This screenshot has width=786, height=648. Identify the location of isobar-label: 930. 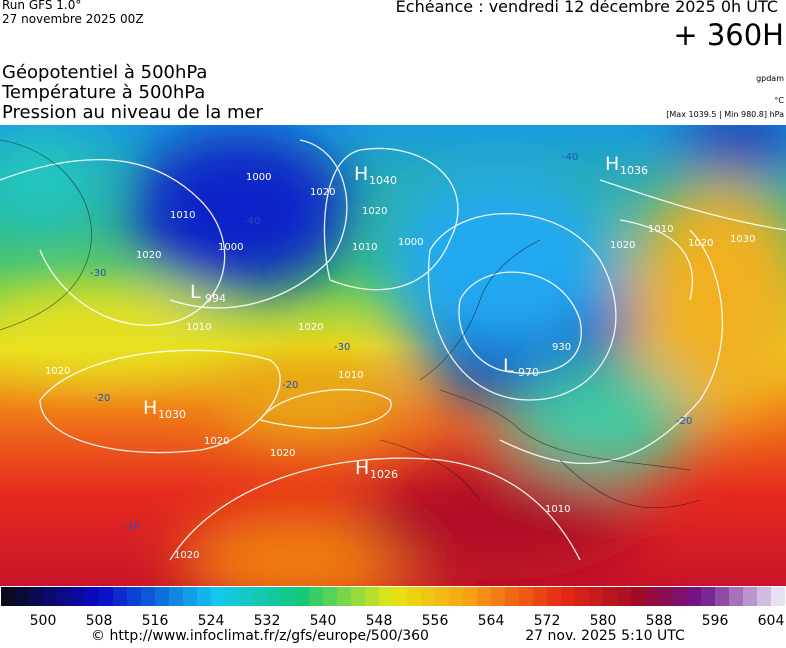
(561, 347).